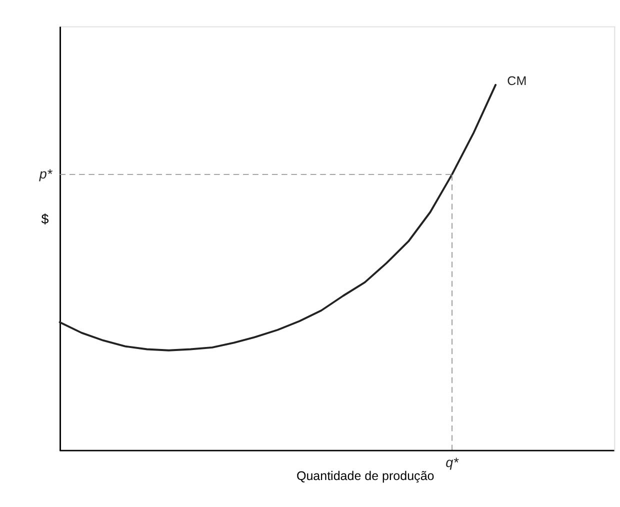 The height and width of the screenshot is (507, 620). I want to click on text: q*, so click(452, 462).